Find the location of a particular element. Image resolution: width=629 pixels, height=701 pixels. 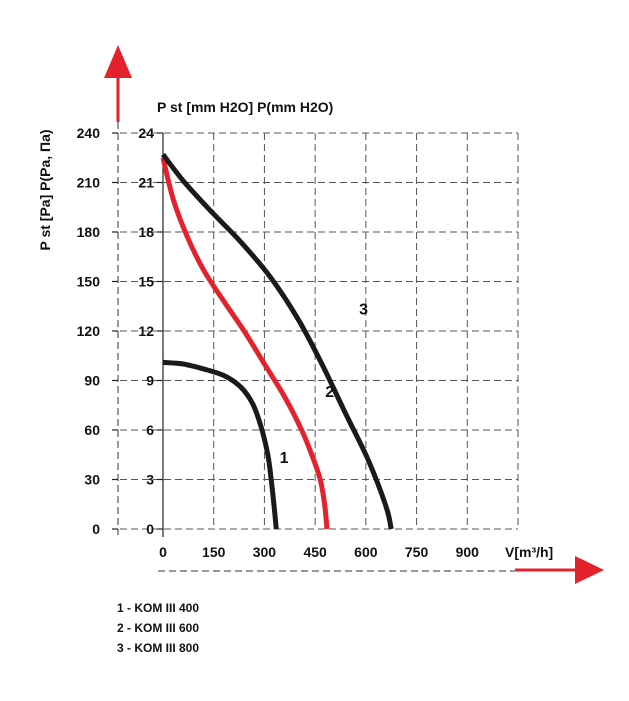

legend-item-1: 1 - KOM III 400 is located at coordinates (158, 608).